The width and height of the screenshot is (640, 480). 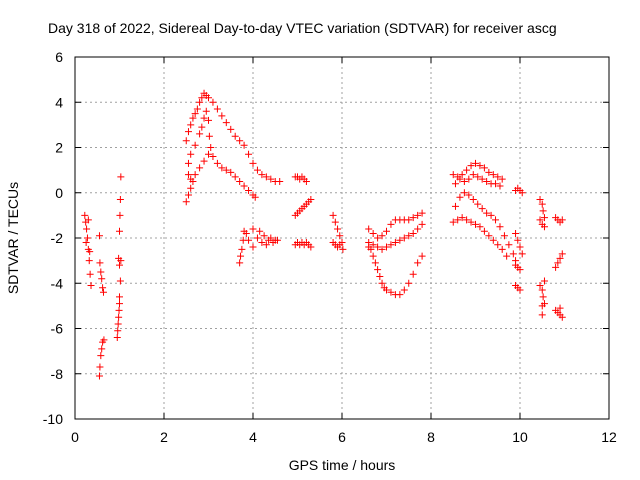 I want to click on x-axis-label: GPS time / hours, so click(x=342, y=465).